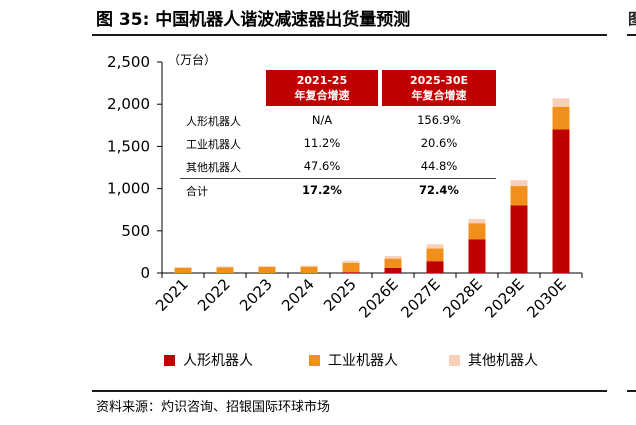  What do you see at coordinates (213, 144) in the screenshot?
I see `table-row-label: 工业机器人` at bounding box center [213, 144].